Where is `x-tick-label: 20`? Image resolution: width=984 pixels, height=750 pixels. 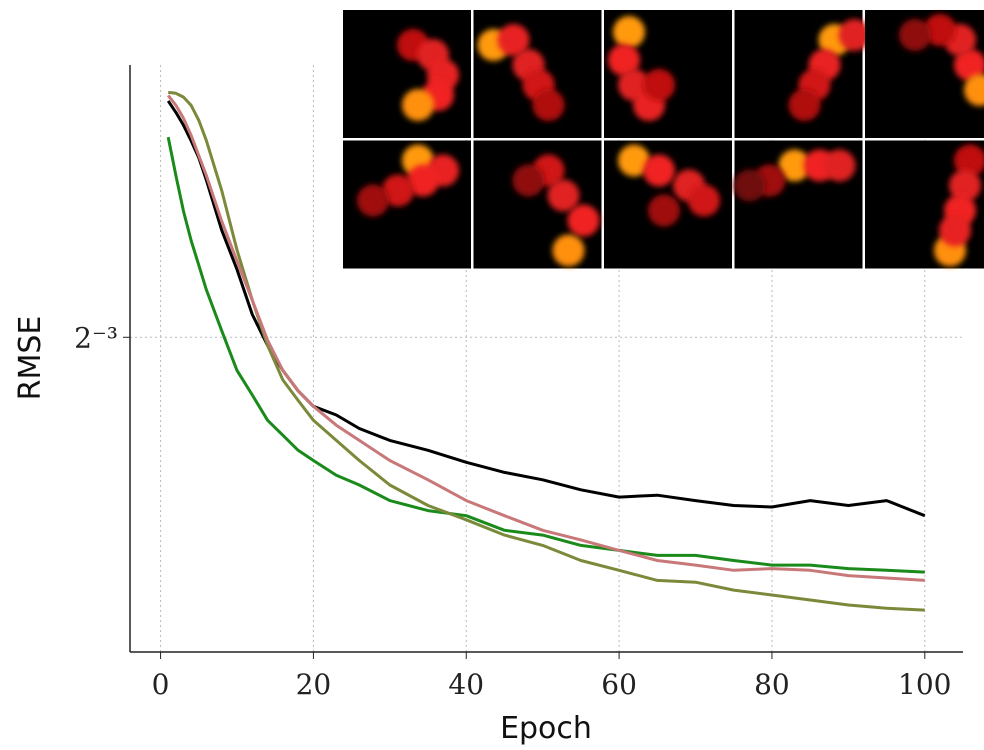 x-tick-label: 20 is located at coordinates (314, 684).